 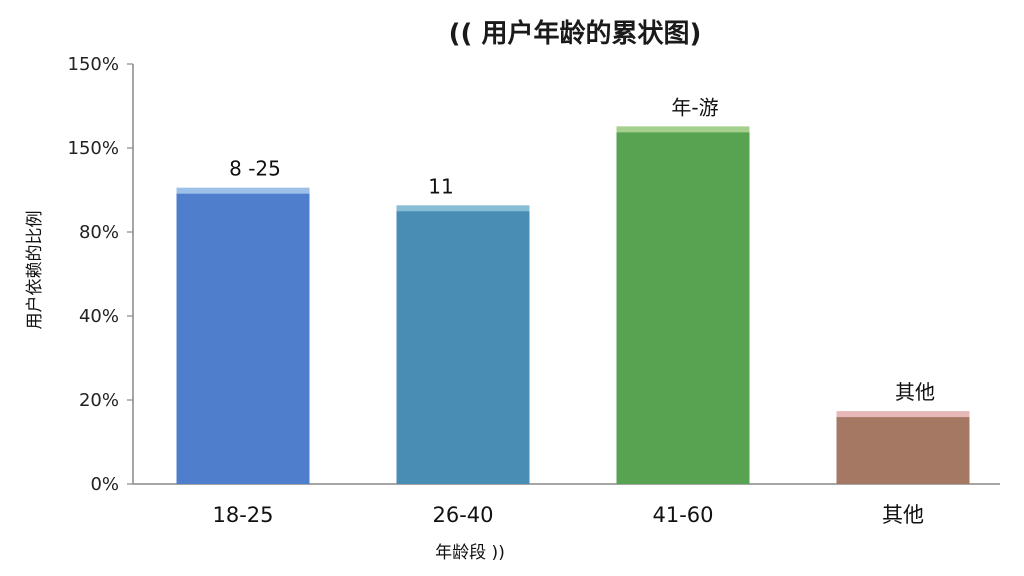 What do you see at coordinates (470, 553) in the screenshot?
I see `x-axis-title: 年龄段 ))` at bounding box center [470, 553].